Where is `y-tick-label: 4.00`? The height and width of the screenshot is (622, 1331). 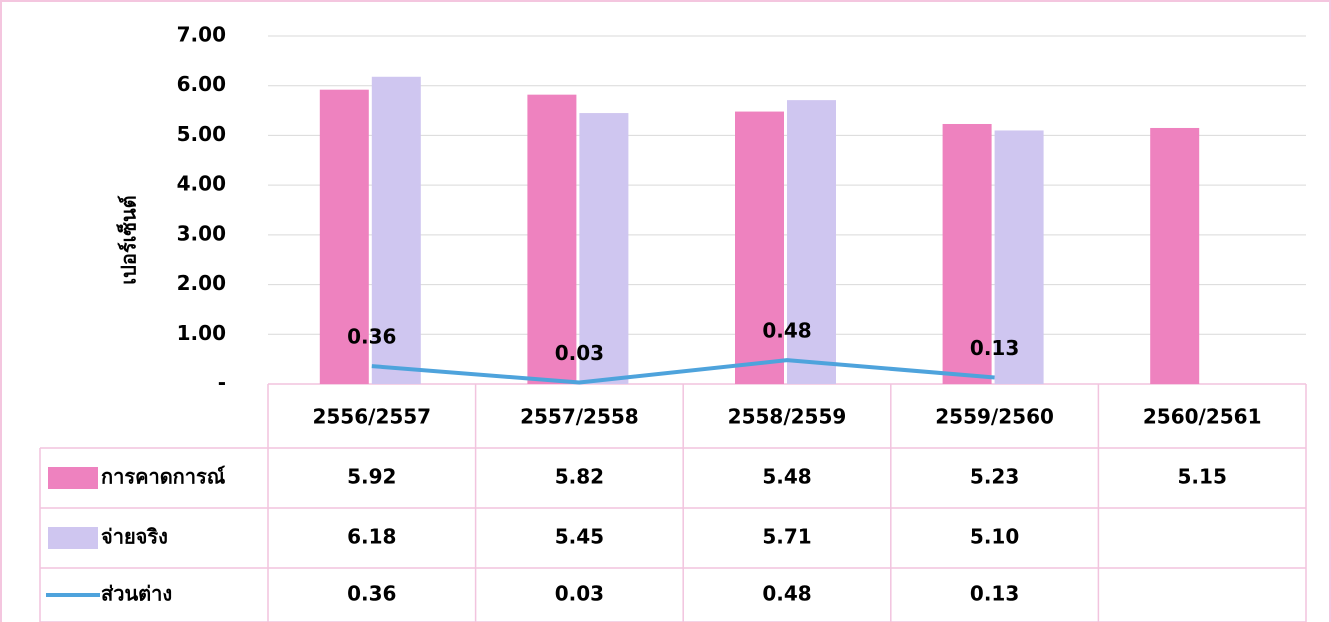 y-tick-label: 4.00 is located at coordinates (201, 184).